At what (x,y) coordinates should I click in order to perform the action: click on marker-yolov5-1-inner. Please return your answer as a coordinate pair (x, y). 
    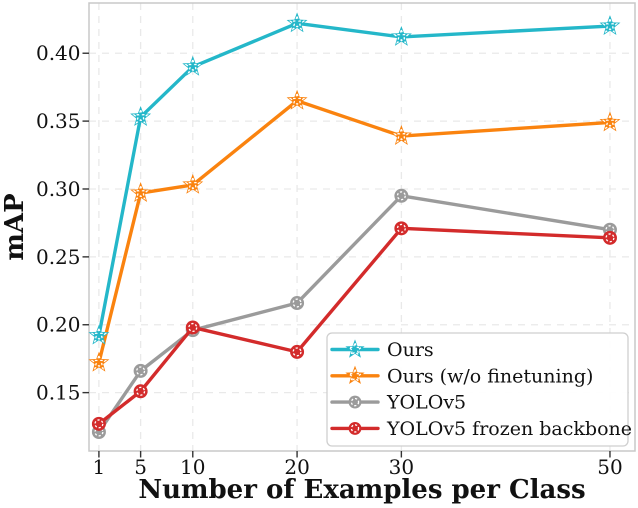
    Looking at the image, I should click on (141, 371).